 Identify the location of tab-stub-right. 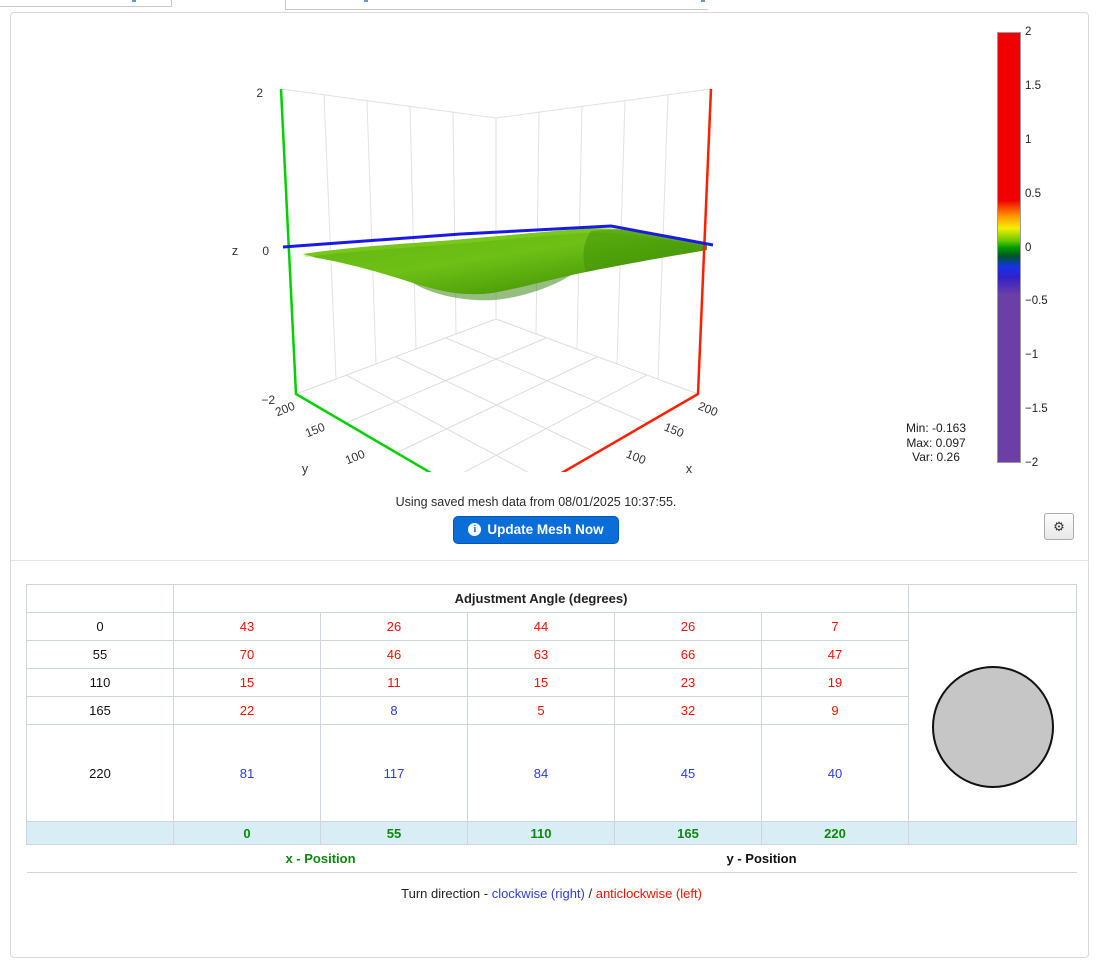
(496, 5).